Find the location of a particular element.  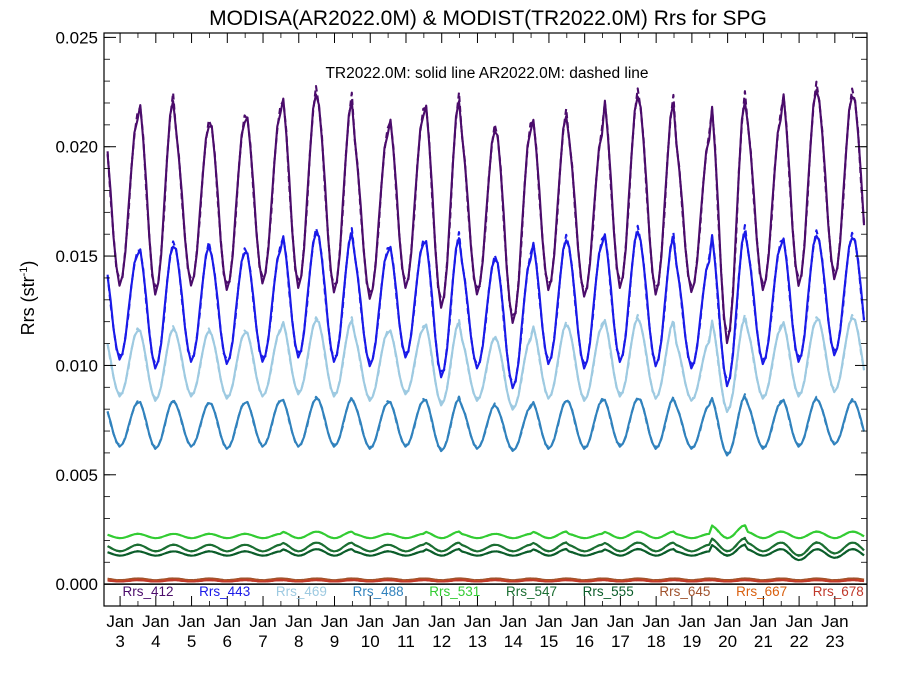

legend-label: Rrs_443 is located at coordinates (224, 591).